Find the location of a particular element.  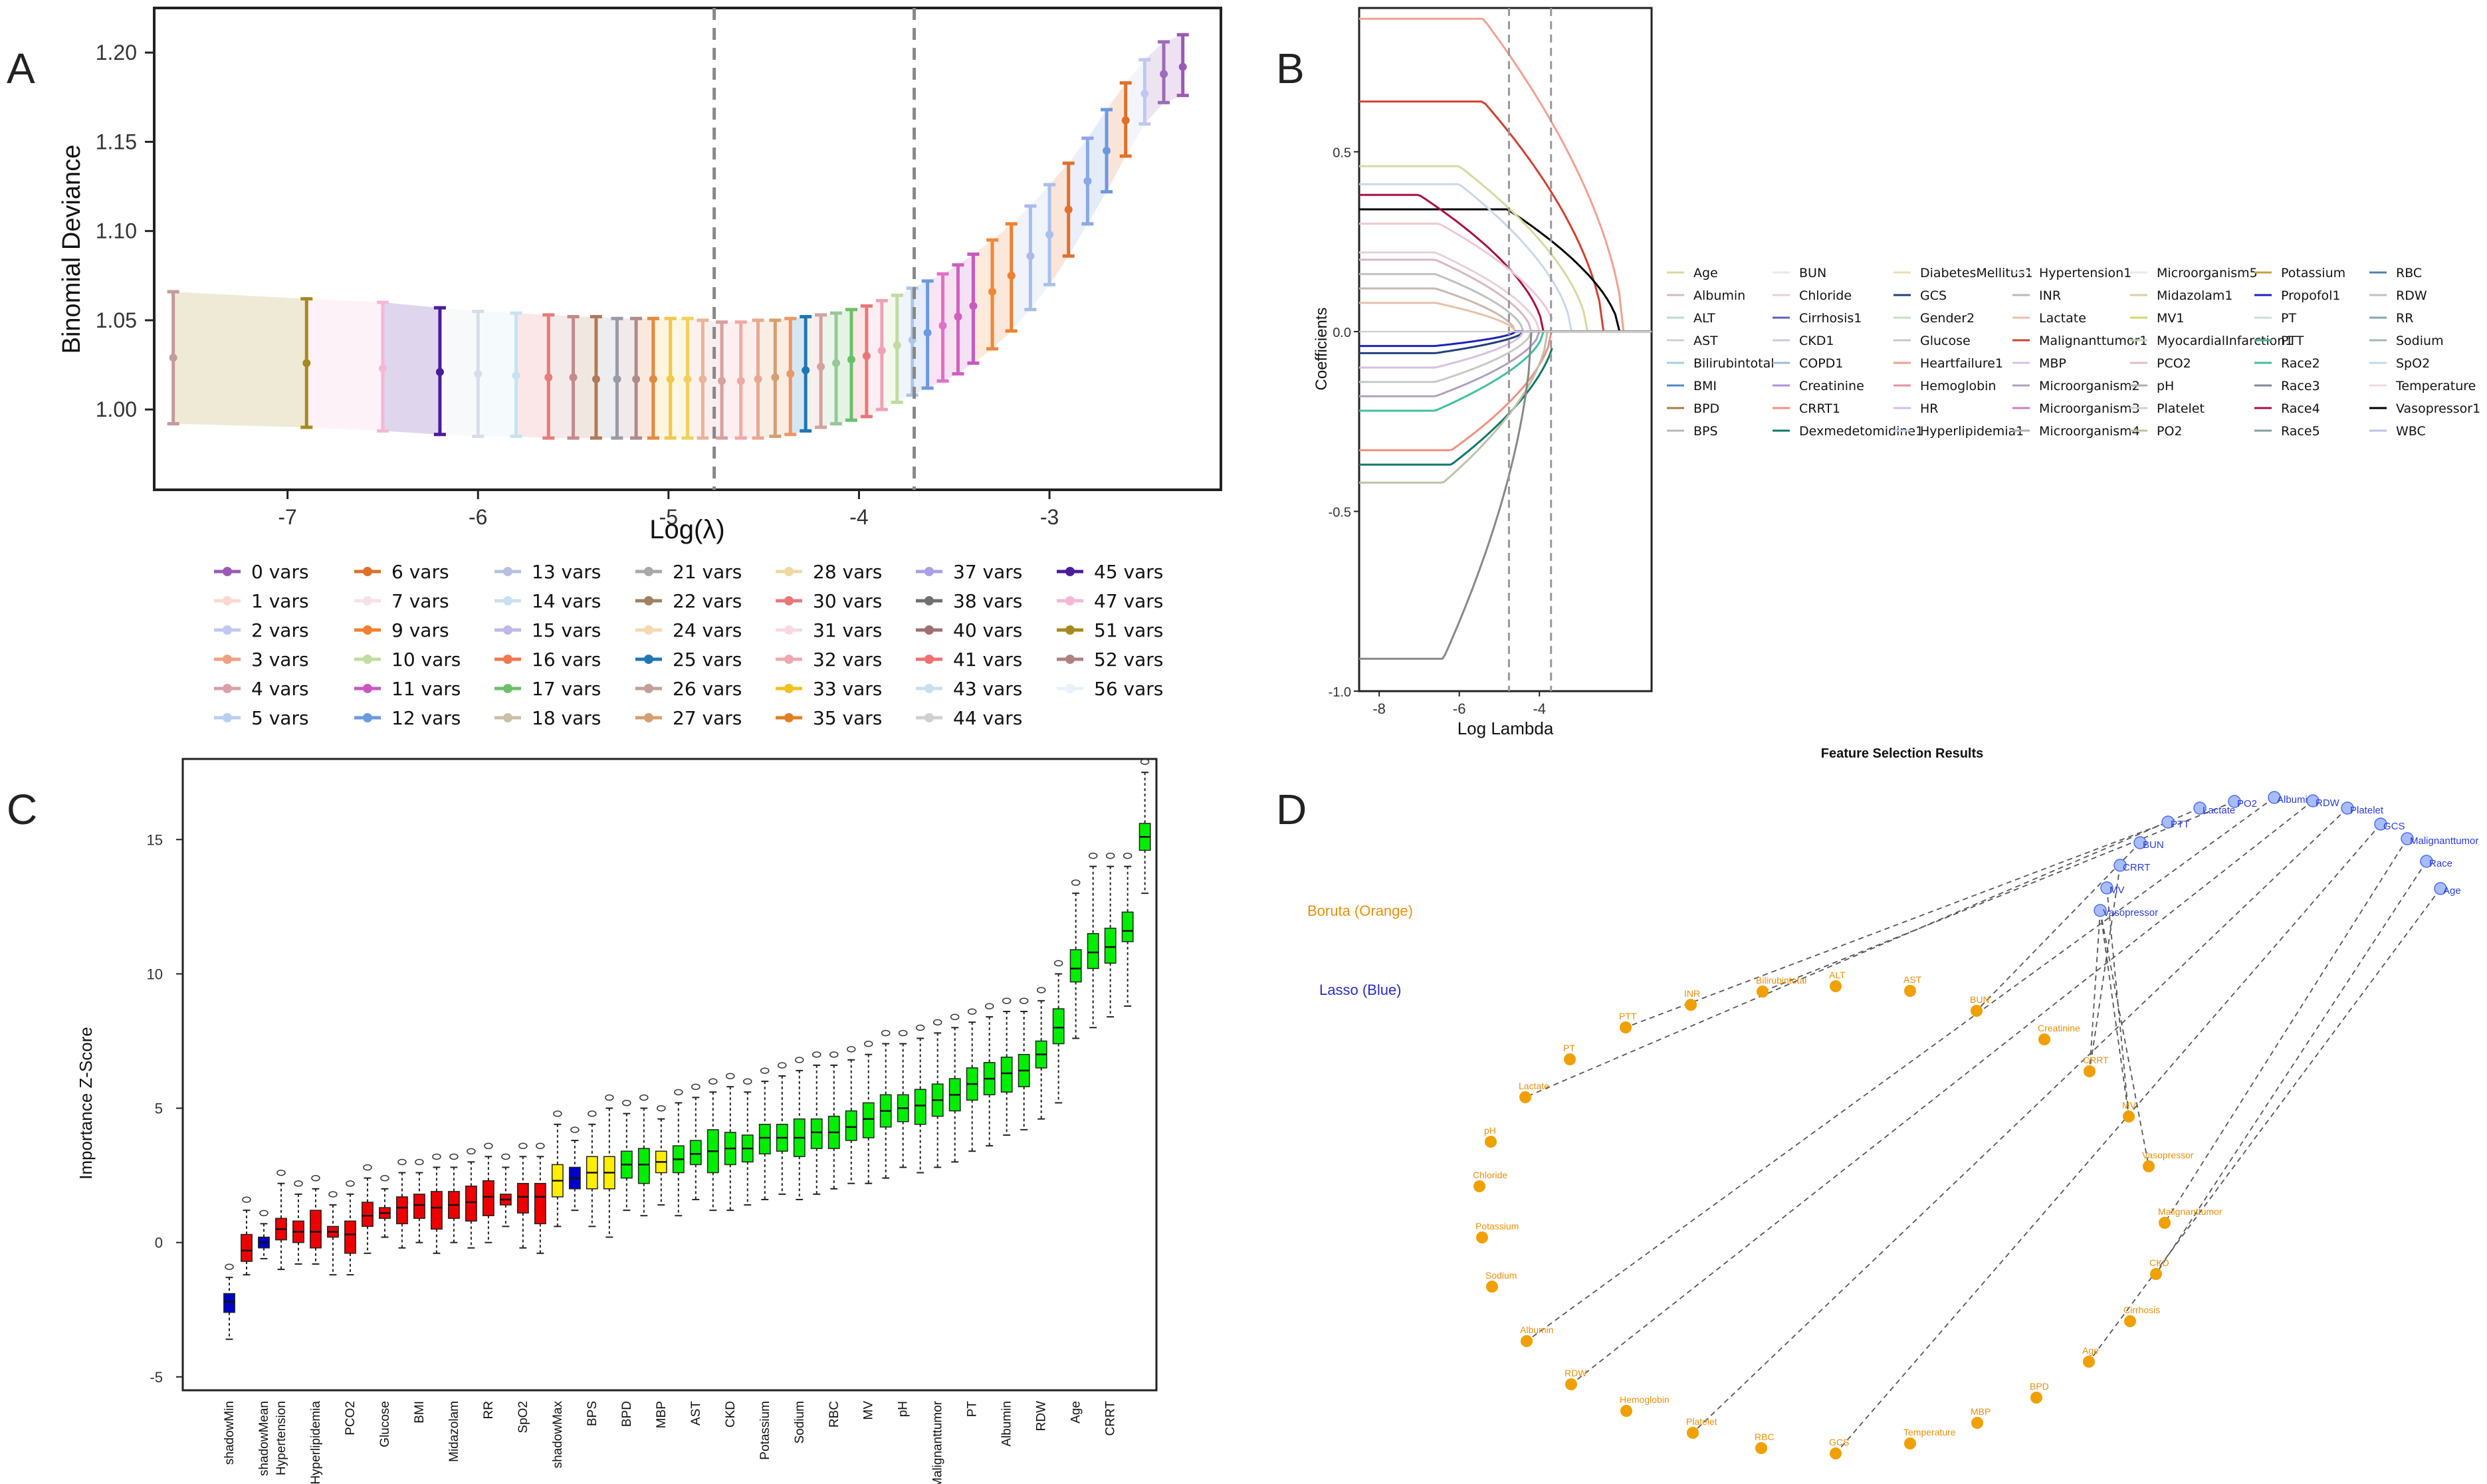

legend-label: Hyperlipidemia1 is located at coordinates (1972, 431).